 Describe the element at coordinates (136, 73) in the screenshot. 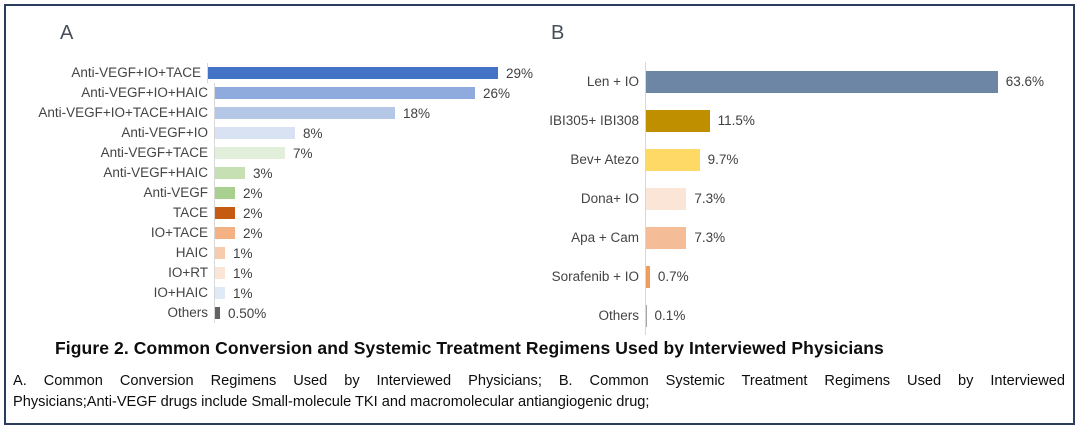

I see `category-label: Anti-VEGF+IO+TACE` at that location.